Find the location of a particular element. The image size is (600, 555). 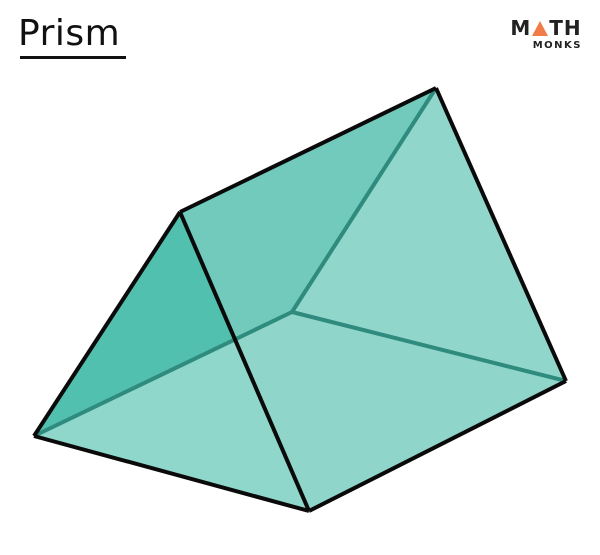

math-monks-logo: M TH MONKS is located at coordinates (546, 36).